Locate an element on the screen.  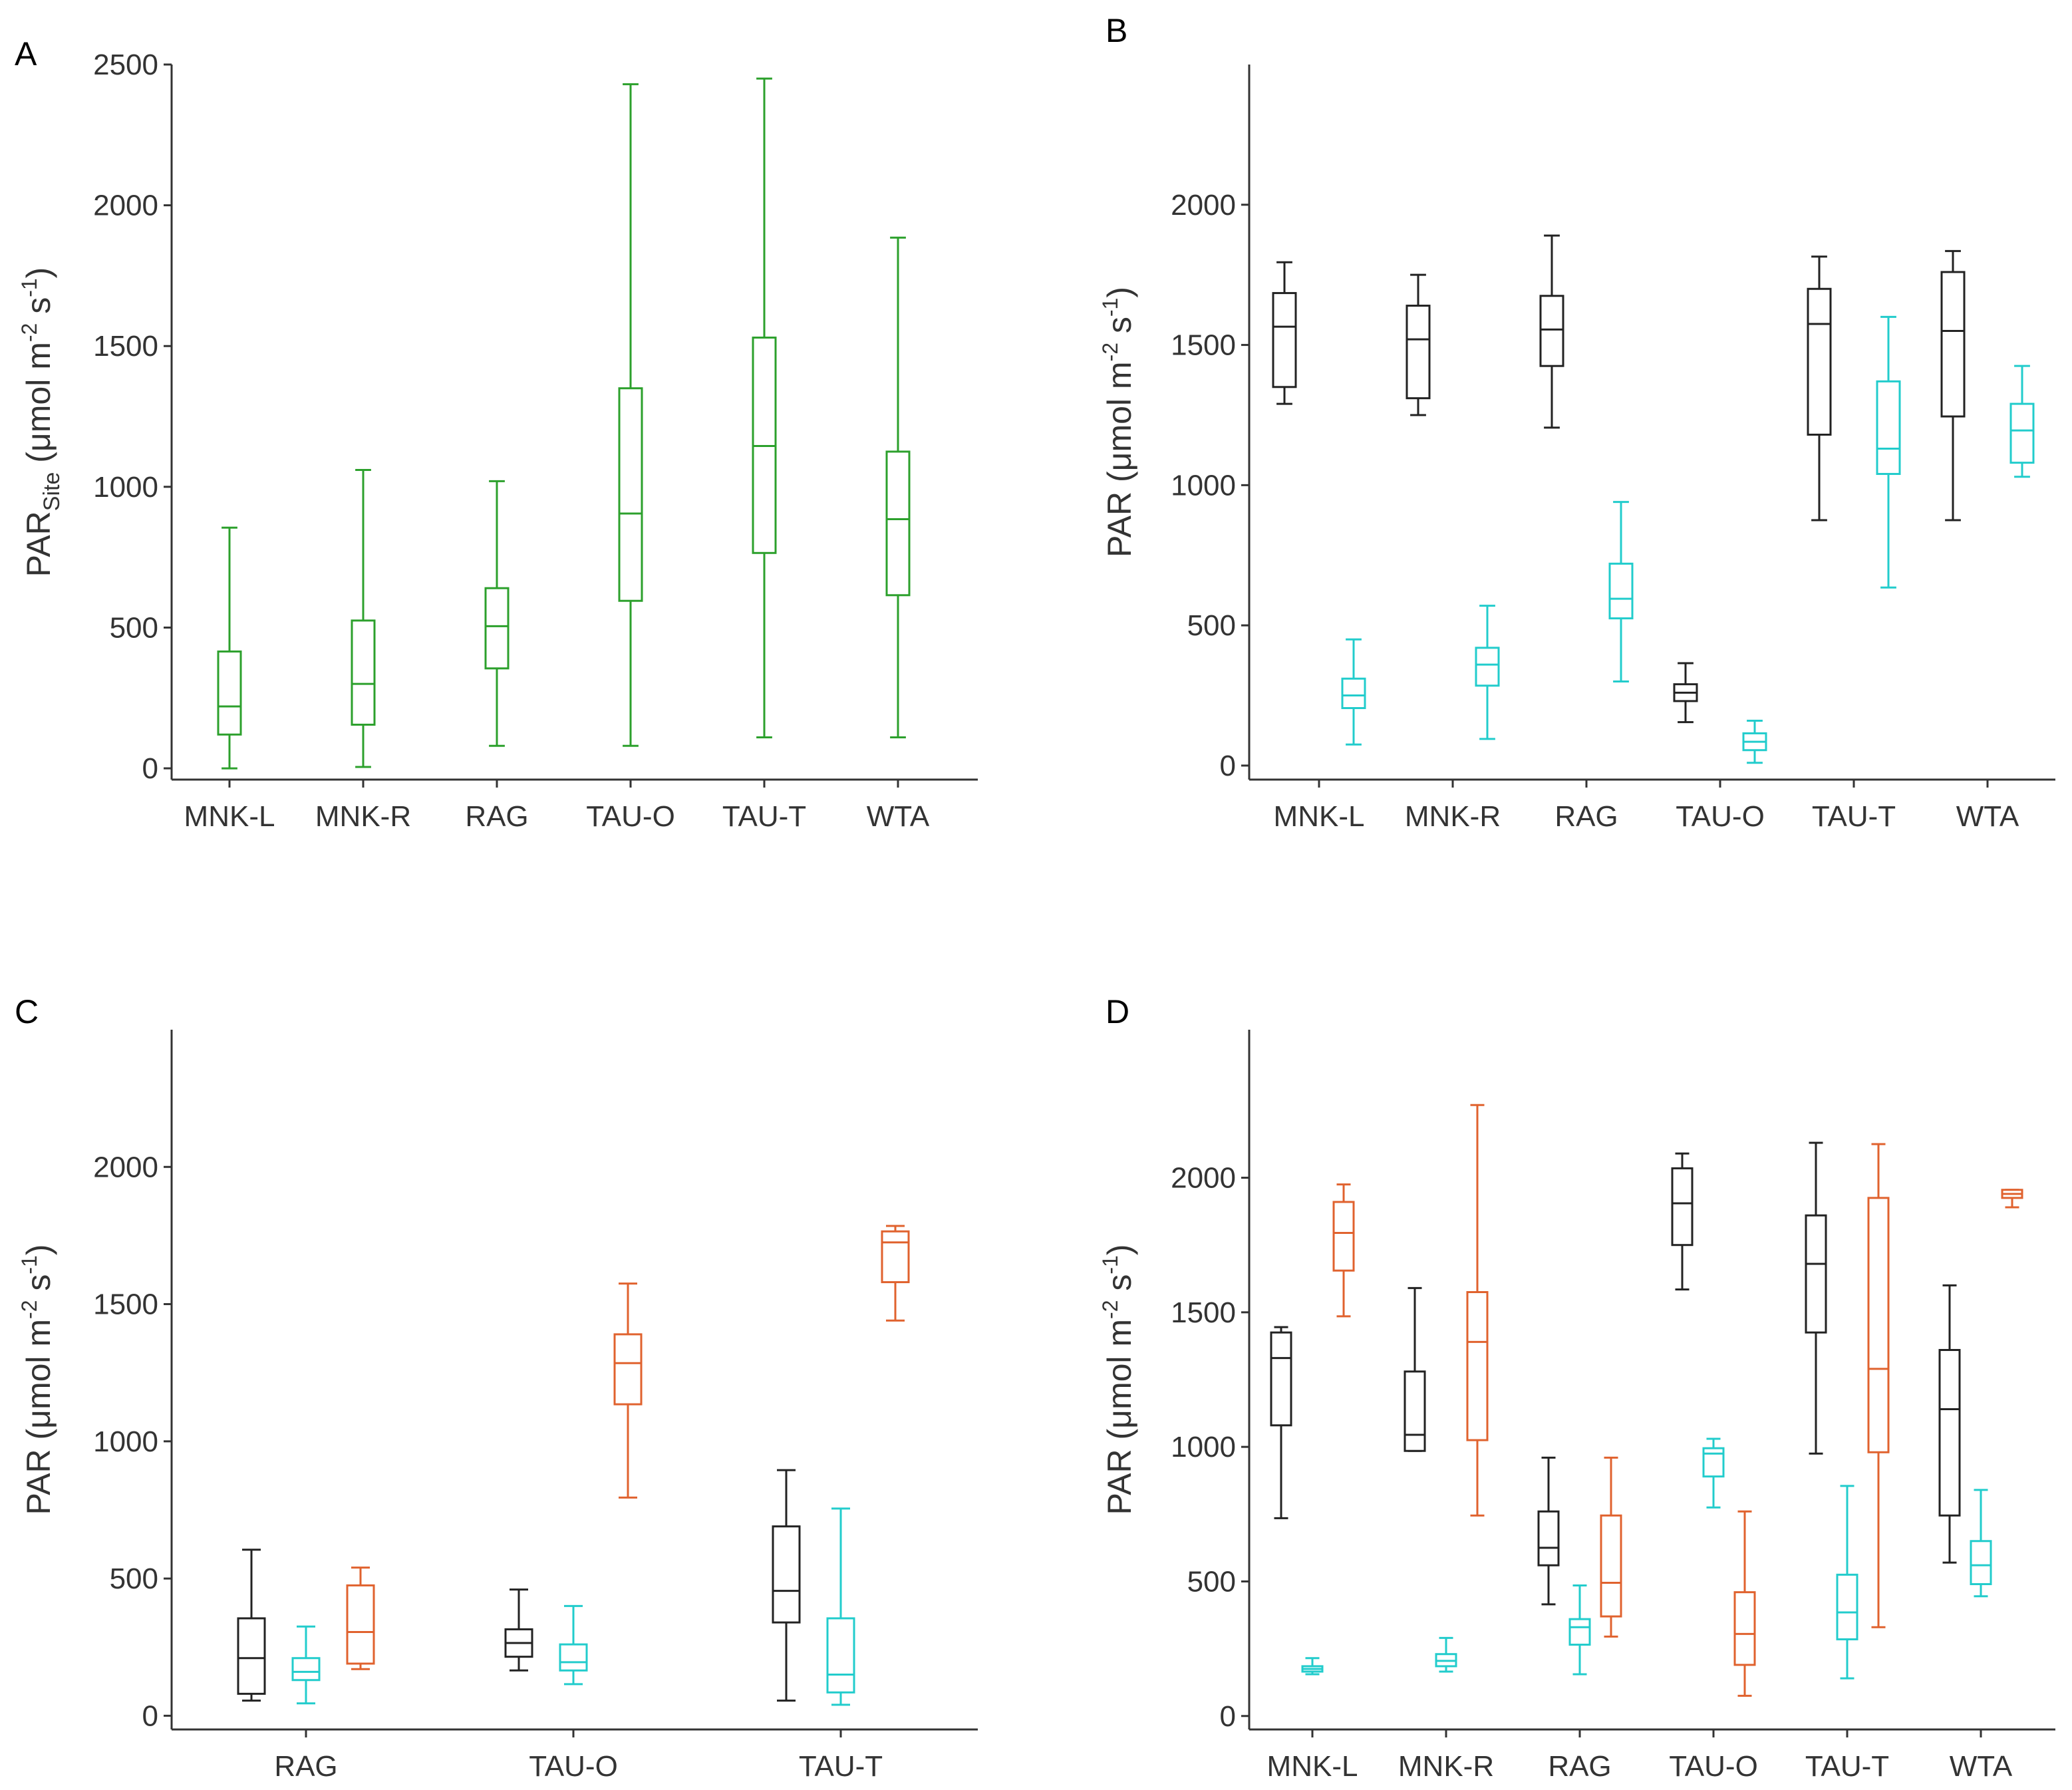
box-cyan-rag is located at coordinates (1579, 1630).